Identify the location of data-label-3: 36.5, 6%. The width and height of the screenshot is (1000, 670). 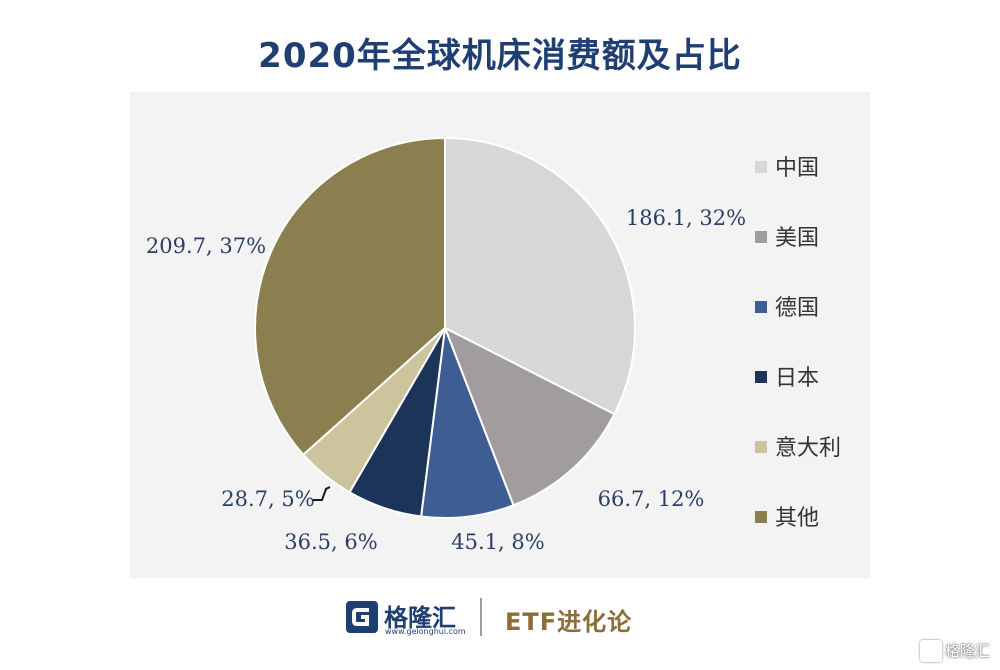
(330, 542).